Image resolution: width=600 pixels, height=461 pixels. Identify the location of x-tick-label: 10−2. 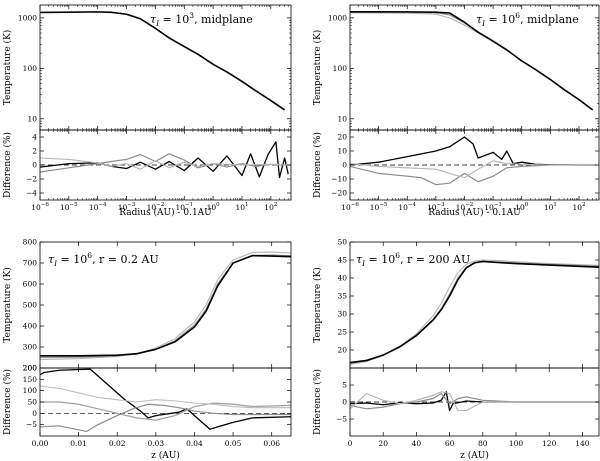
(156, 207).